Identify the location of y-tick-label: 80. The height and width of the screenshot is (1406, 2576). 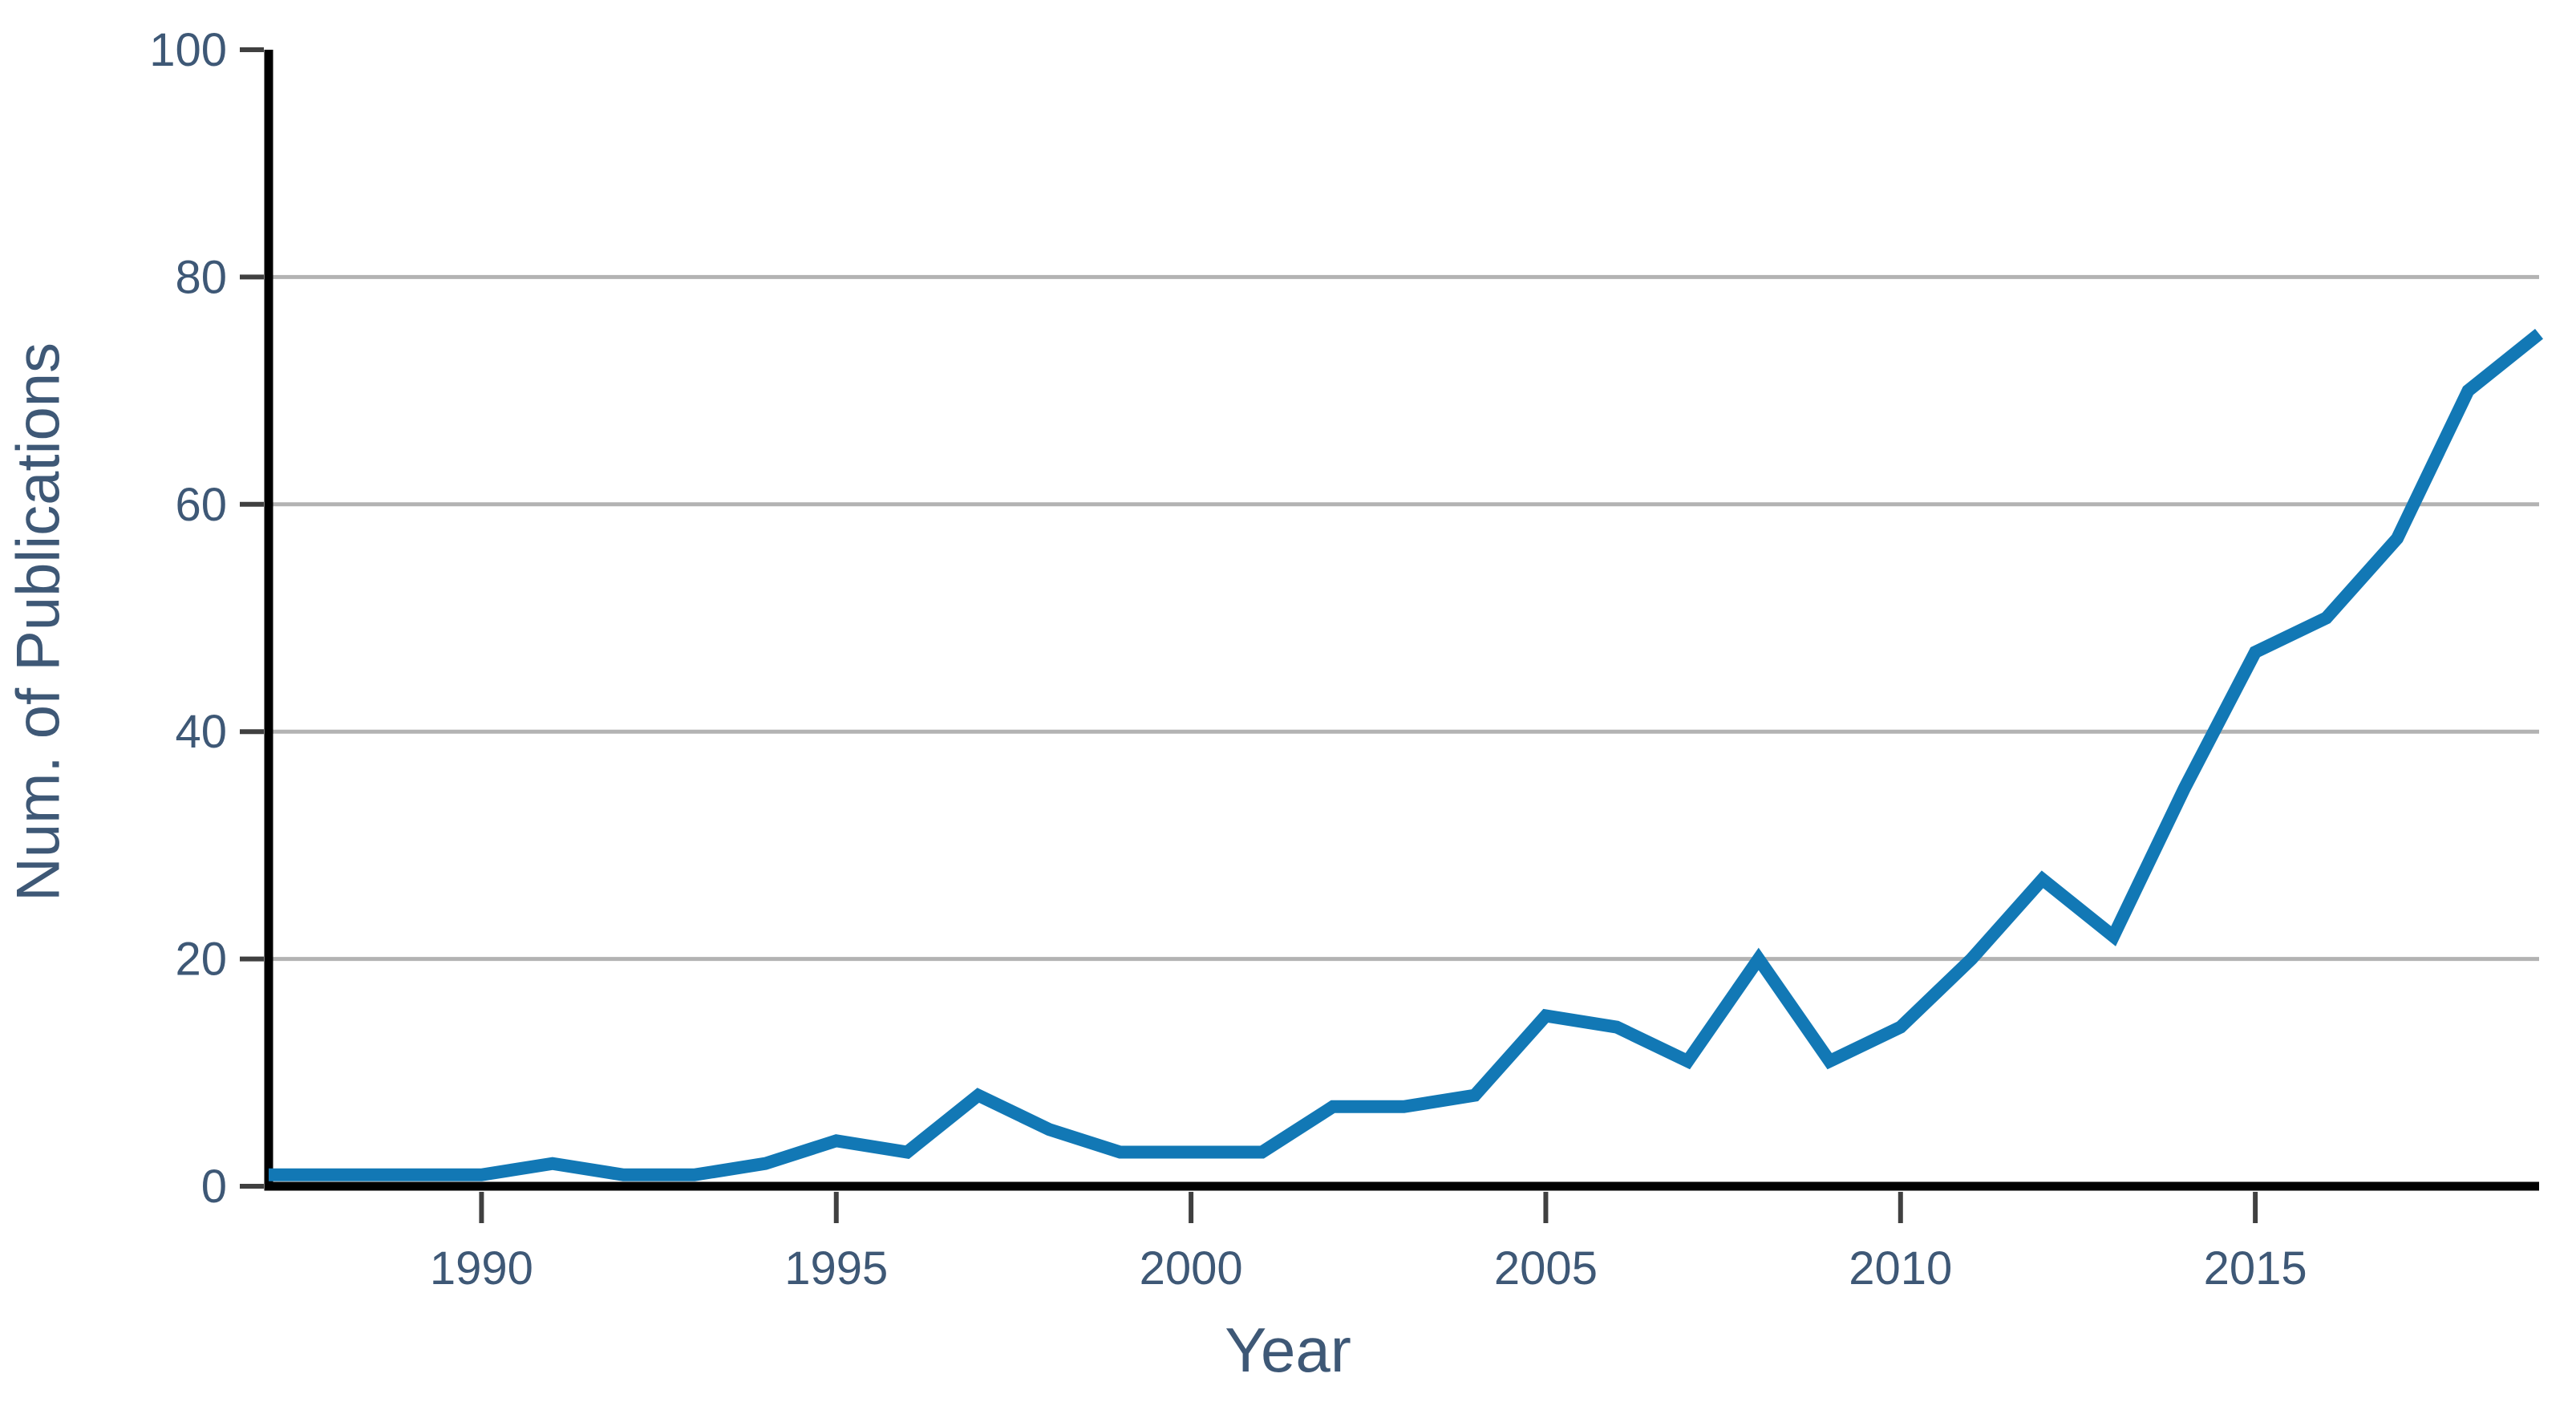
(201, 277).